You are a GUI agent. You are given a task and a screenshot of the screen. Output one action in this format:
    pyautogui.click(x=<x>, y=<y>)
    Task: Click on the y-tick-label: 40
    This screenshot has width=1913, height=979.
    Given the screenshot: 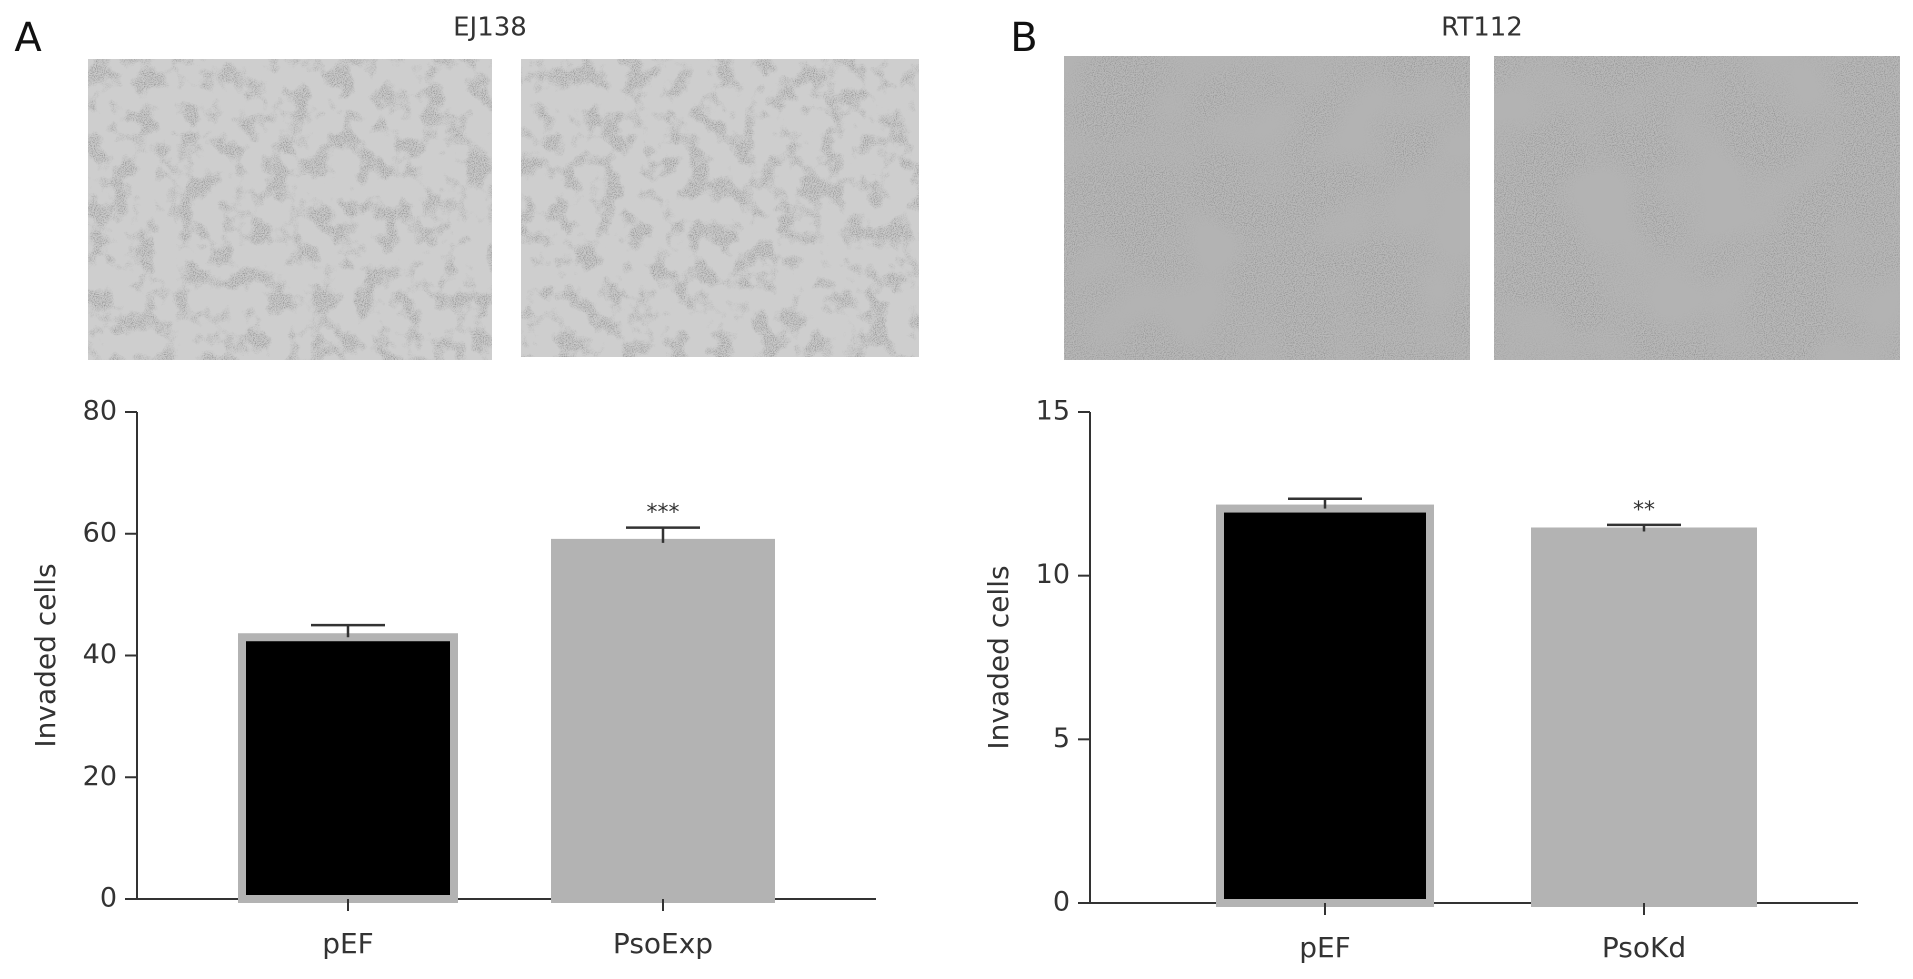 What is the action you would take?
    pyautogui.click(x=100, y=654)
    